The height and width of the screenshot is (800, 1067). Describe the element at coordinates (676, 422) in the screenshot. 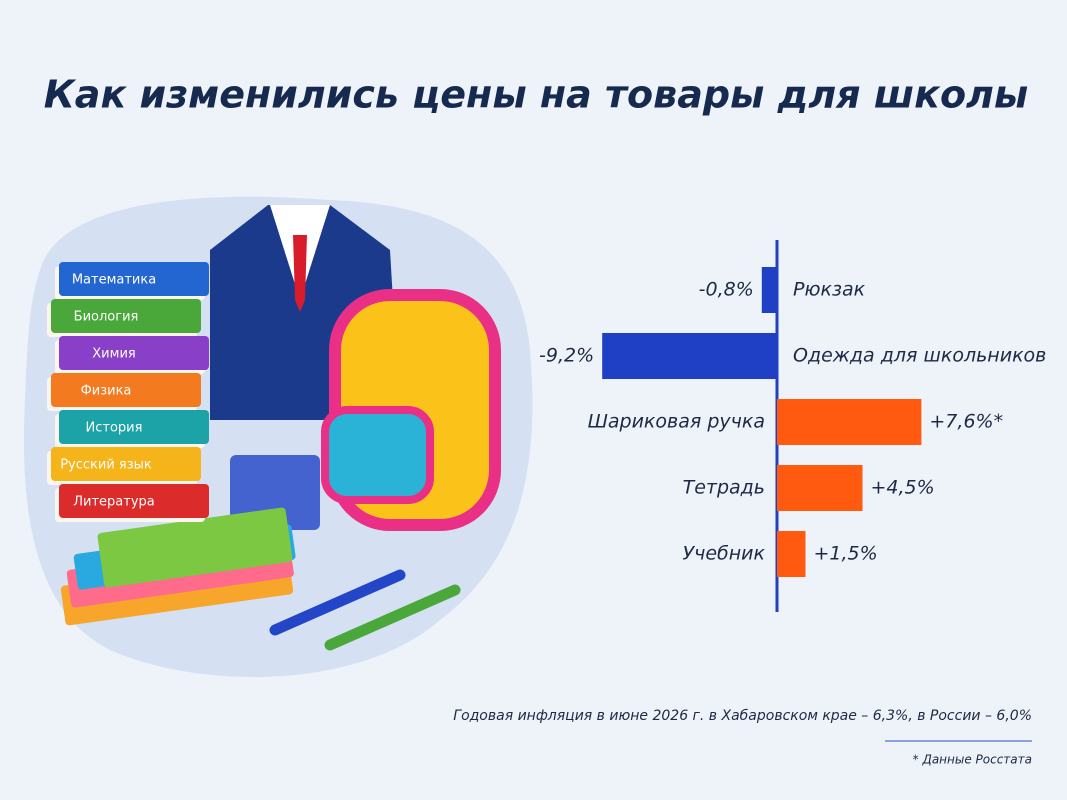

I see `category-label: Шариковая ручка` at that location.